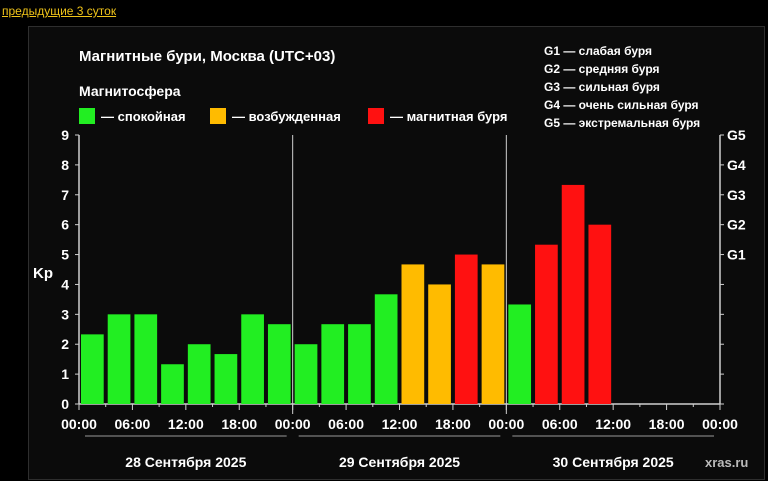 The image size is (768, 481). Describe the element at coordinates (621, 105) in the screenshot. I see `g-legend-item-3: G4 — очень сильная буря` at that location.